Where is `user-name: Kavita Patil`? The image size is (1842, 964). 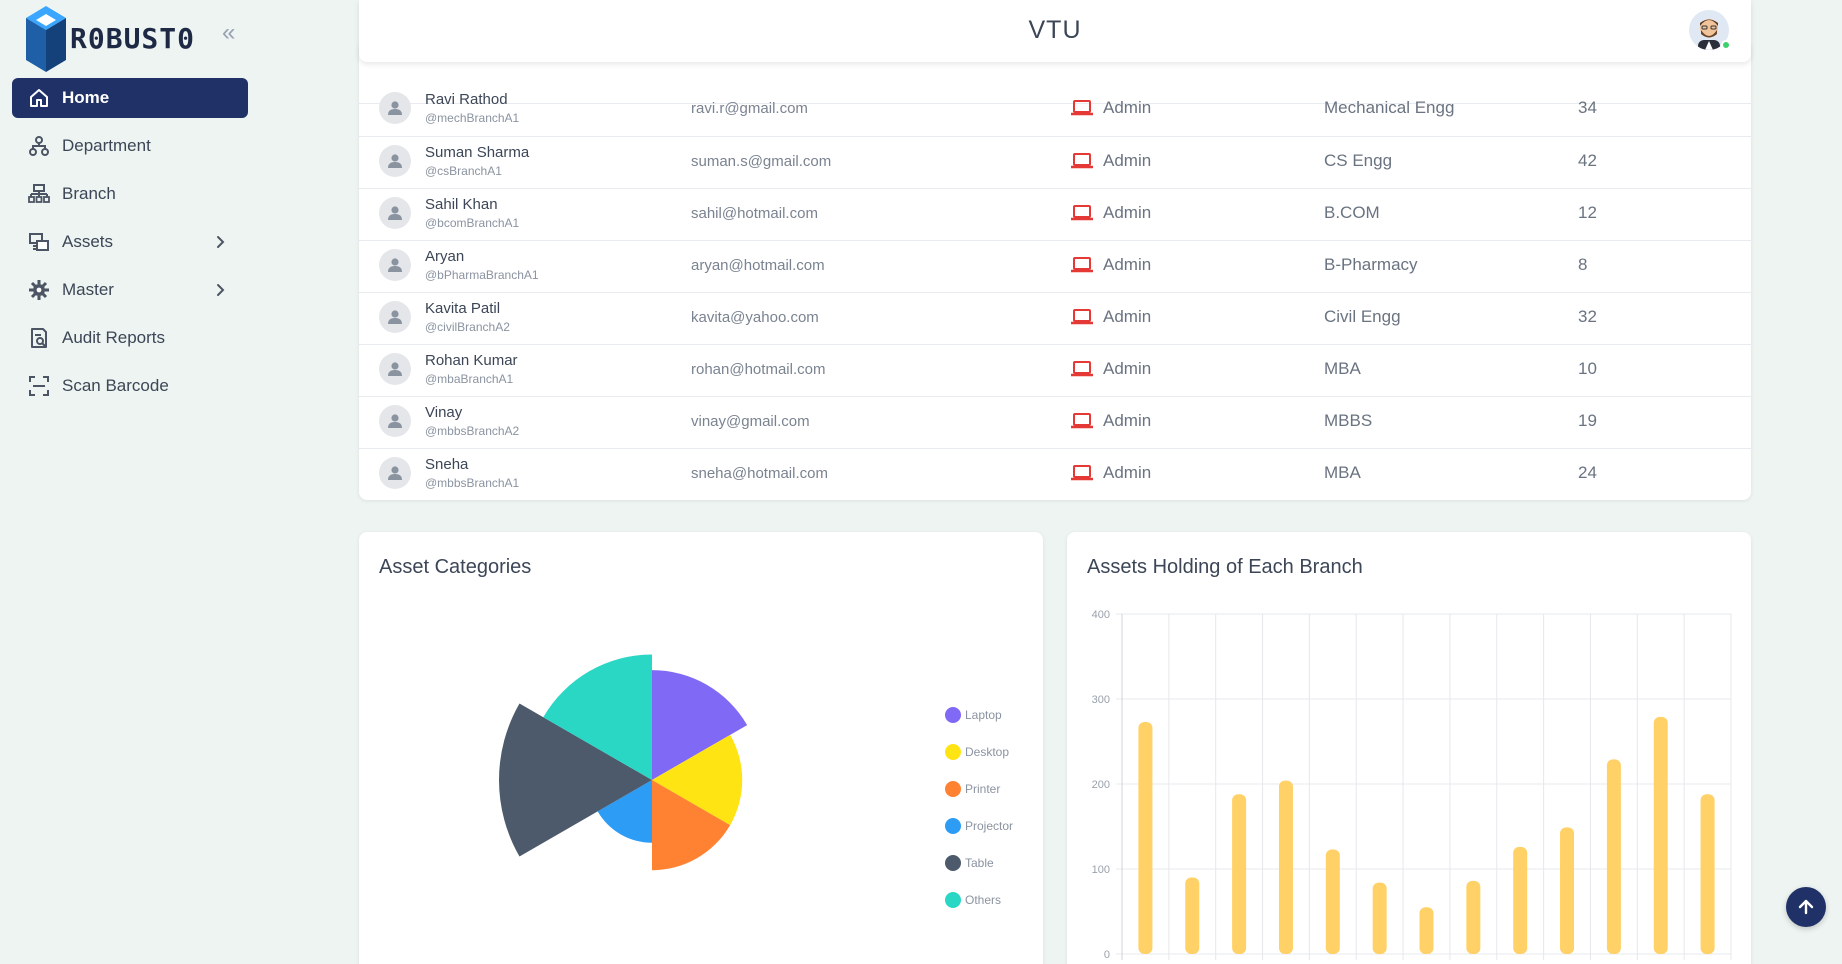 user-name: Kavita Patil is located at coordinates (467, 309).